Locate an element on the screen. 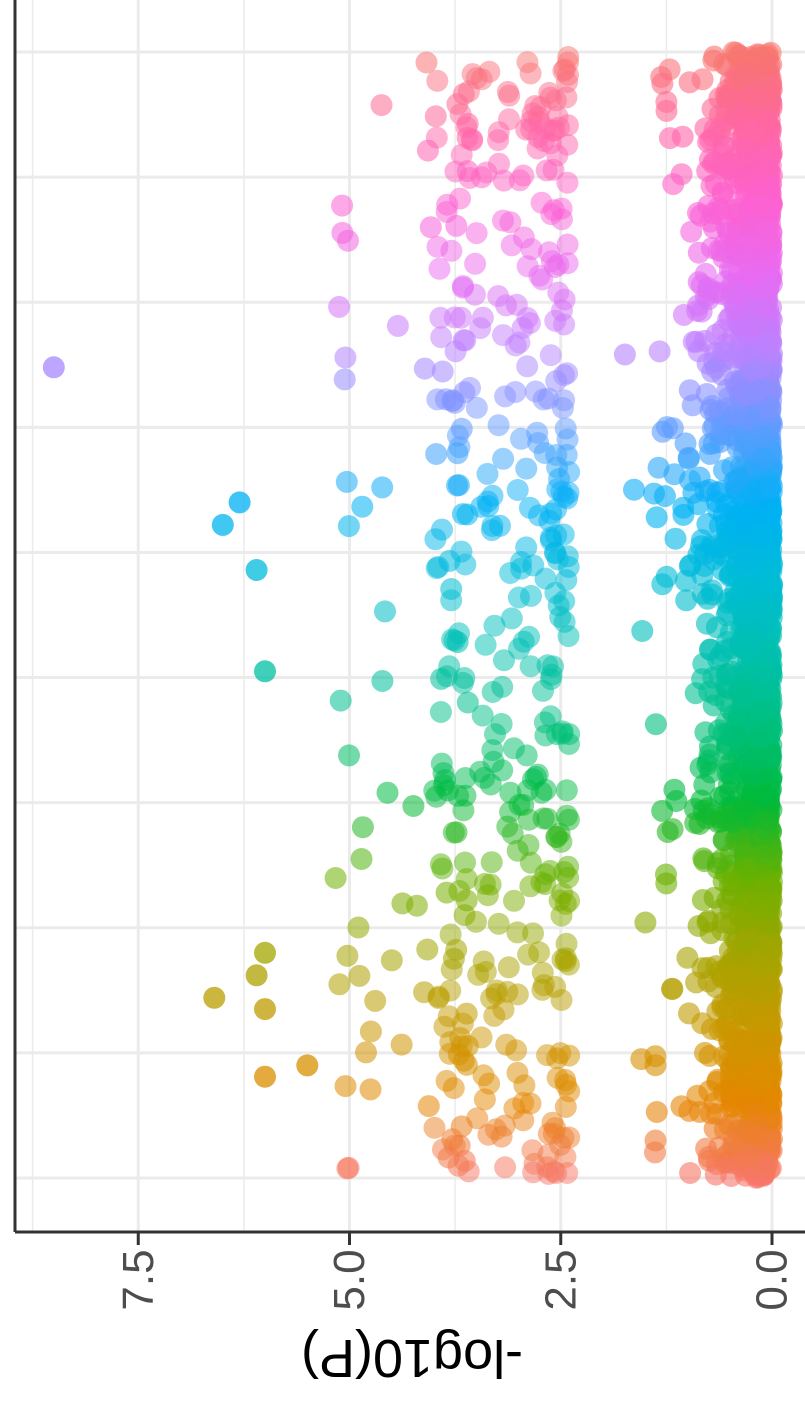 Image resolution: width=805 pixels, height=1411 pixels. axis-ticks is located at coordinates (455, 1238).